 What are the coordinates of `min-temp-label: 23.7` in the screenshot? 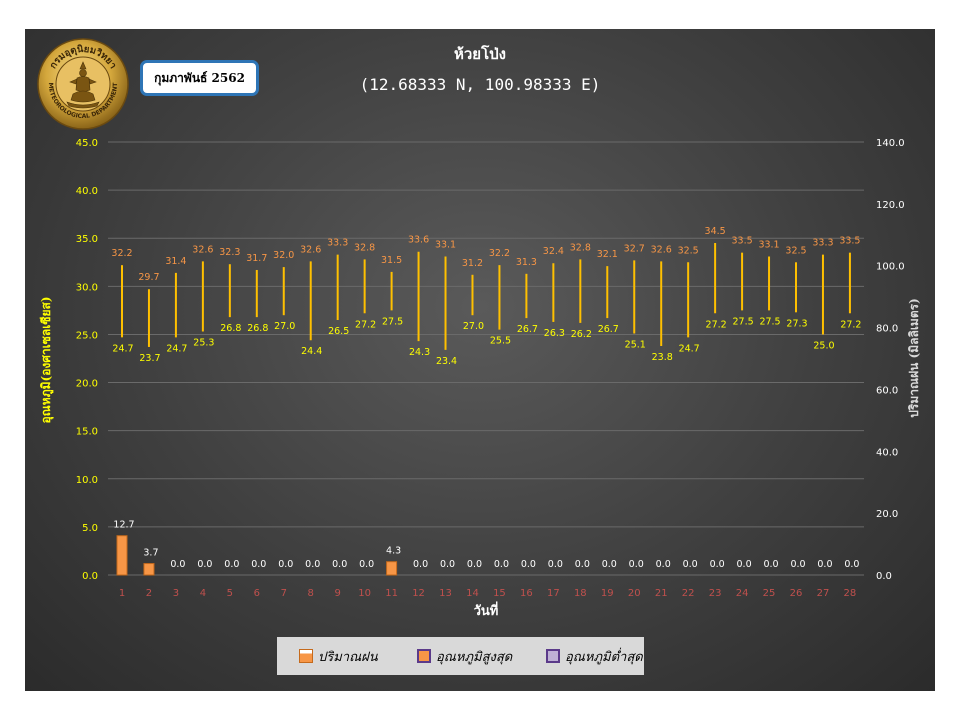 It's located at (149, 358).